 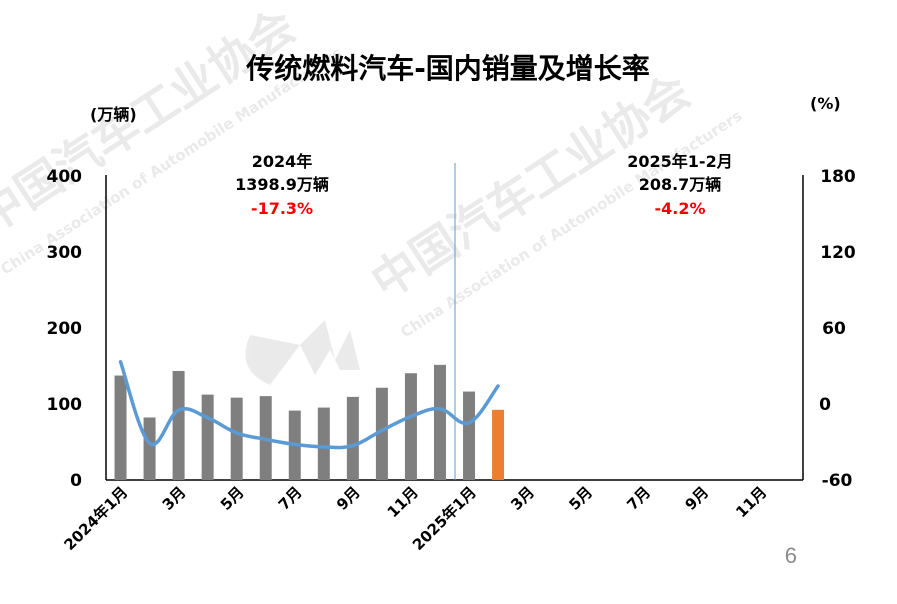 What do you see at coordinates (838, 177) in the screenshot?
I see `right-tick-label: 180` at bounding box center [838, 177].